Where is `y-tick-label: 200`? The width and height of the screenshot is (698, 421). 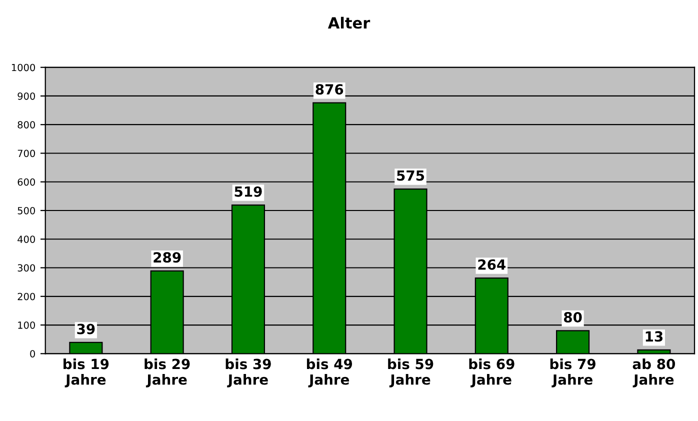 y-tick-label: 200 is located at coordinates (26, 296).